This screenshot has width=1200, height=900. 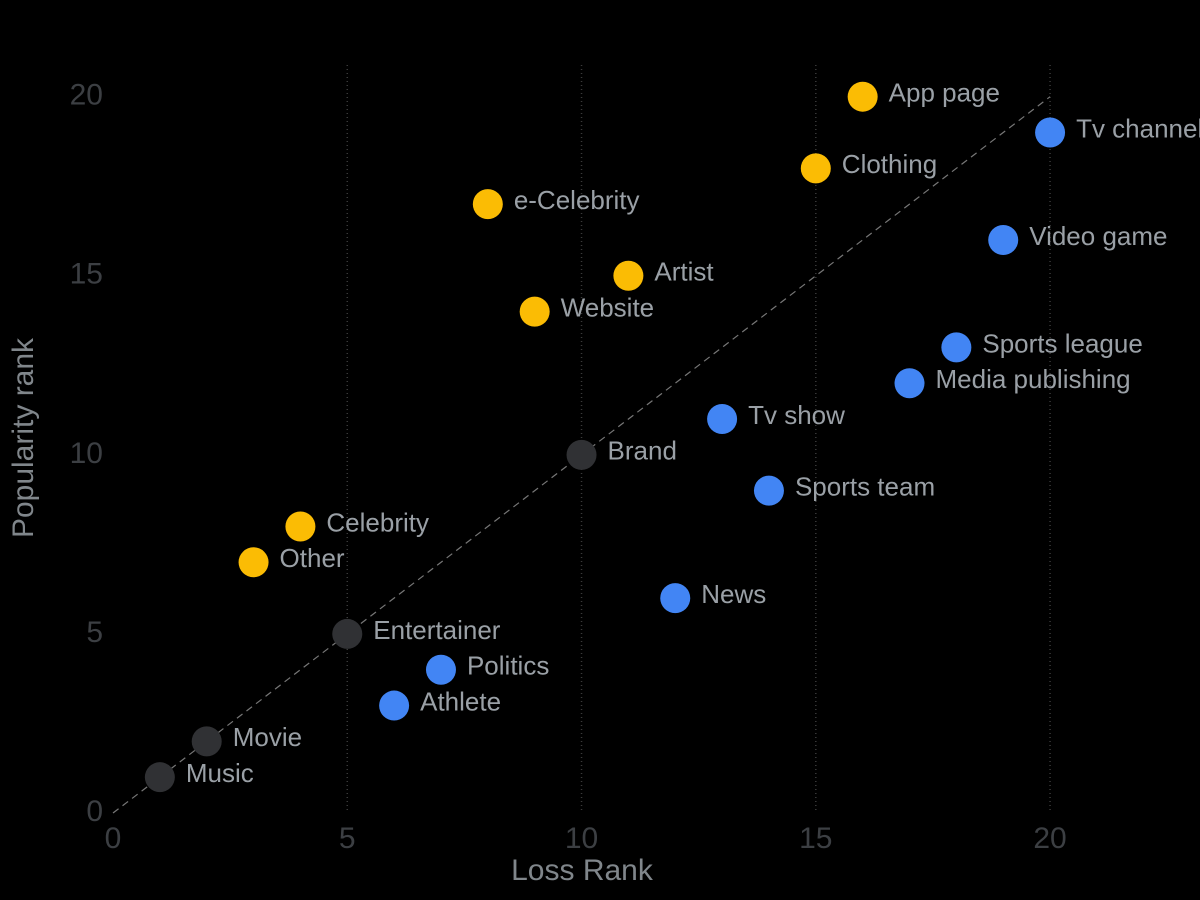 What do you see at coordinates (607, 307) in the screenshot?
I see `point-label: Website` at bounding box center [607, 307].